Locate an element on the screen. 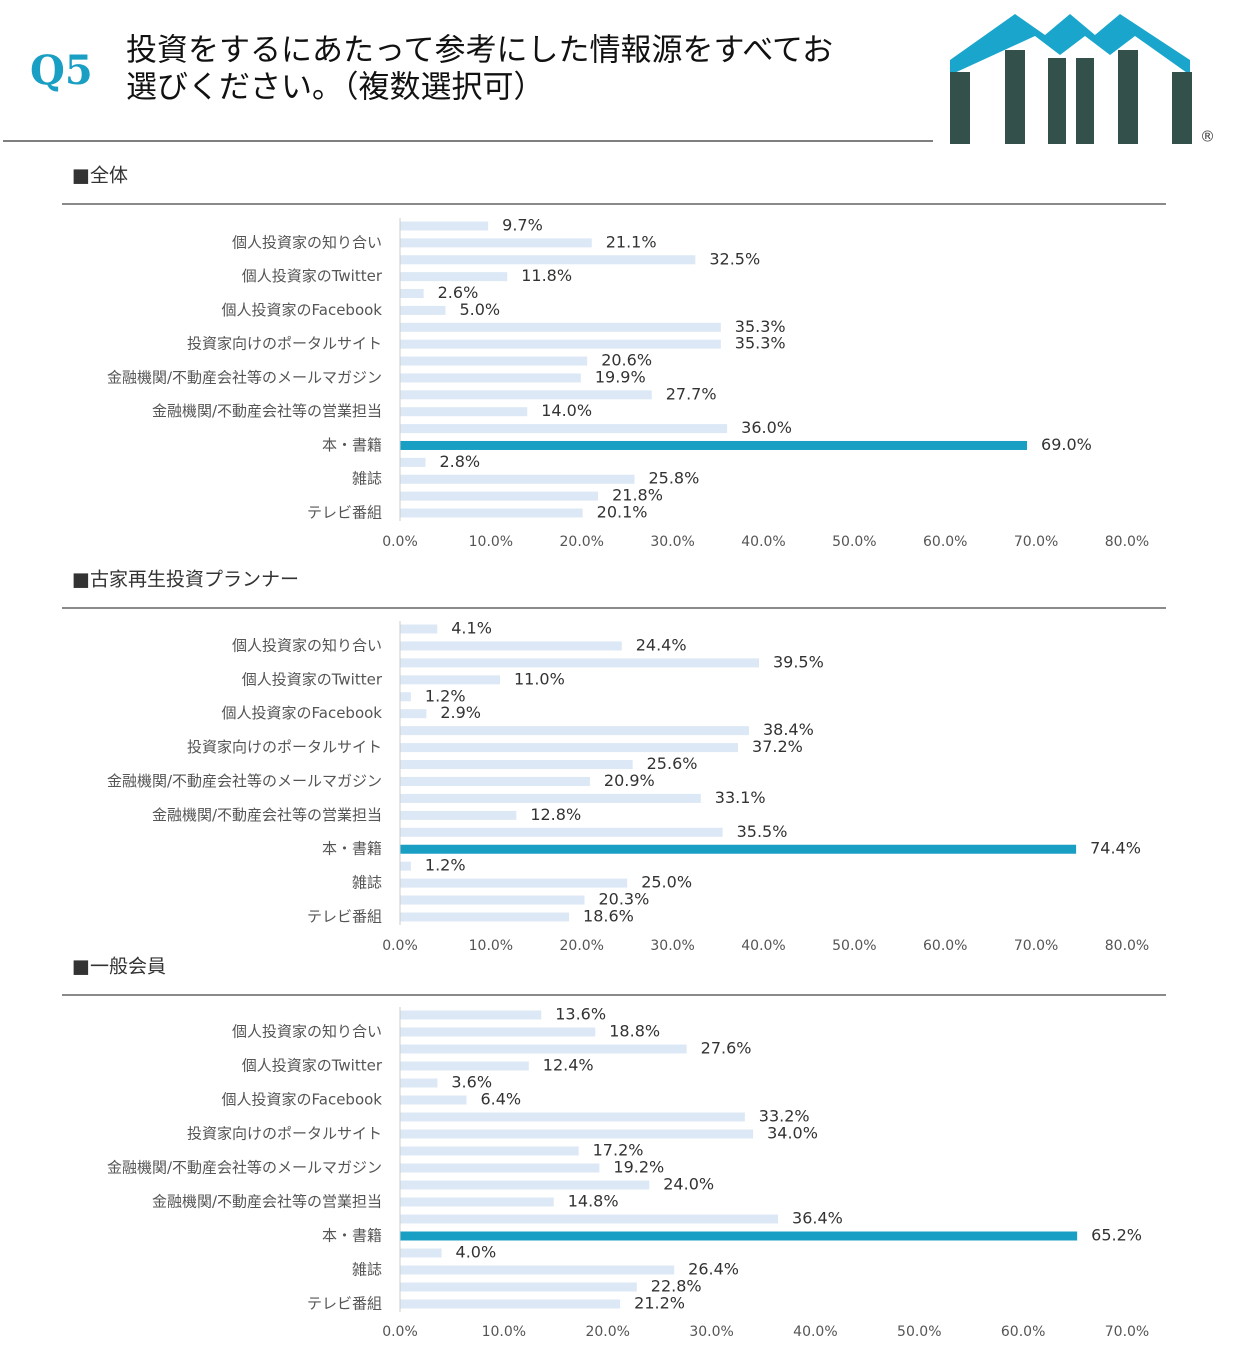  x-tick-label: 10.0% is located at coordinates (504, 1332).